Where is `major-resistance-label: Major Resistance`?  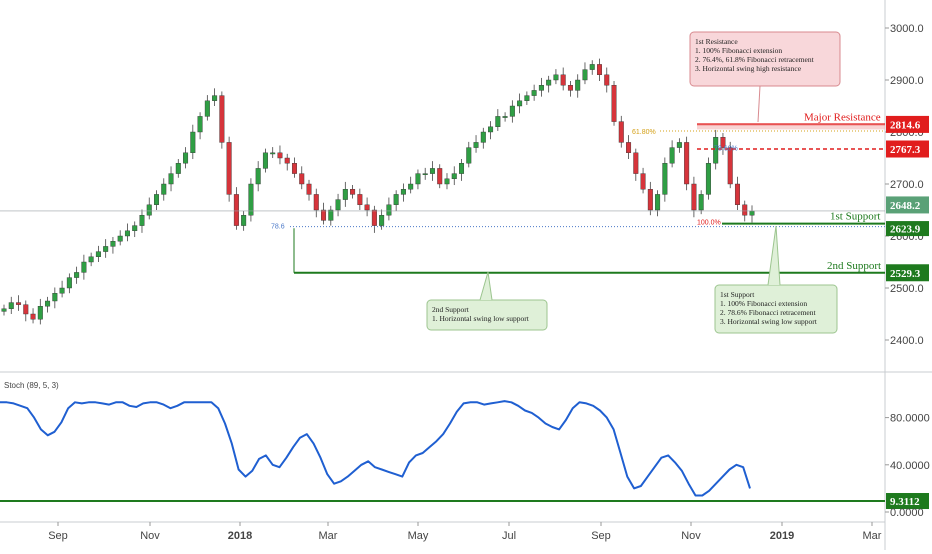
major-resistance-label: Major Resistance is located at coordinates (842, 117).